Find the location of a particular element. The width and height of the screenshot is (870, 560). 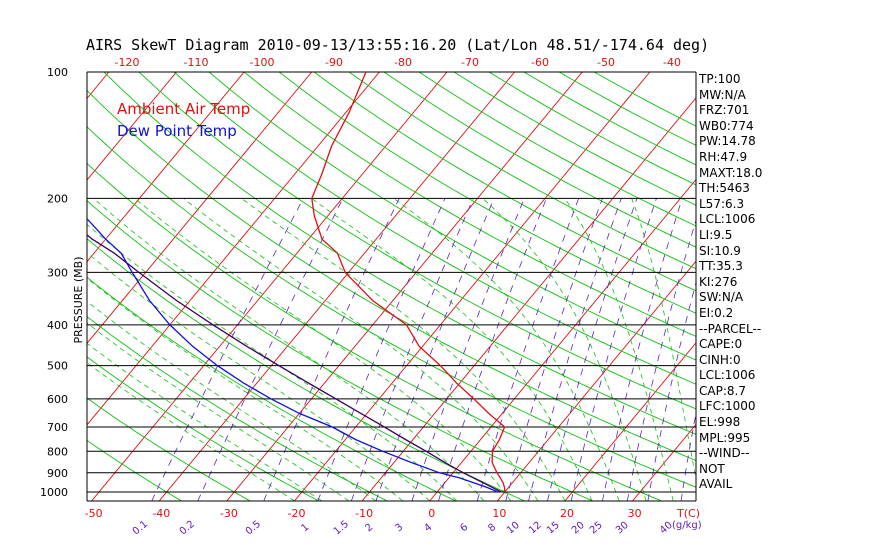

bottom-temp-tick-label: 30 is located at coordinates (635, 513).